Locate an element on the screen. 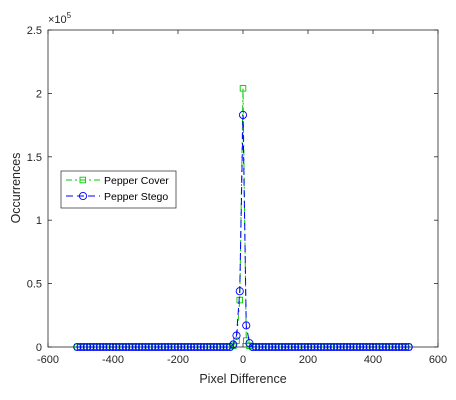 The image size is (456, 400). y-tick-label: 1 is located at coordinates (39, 221).